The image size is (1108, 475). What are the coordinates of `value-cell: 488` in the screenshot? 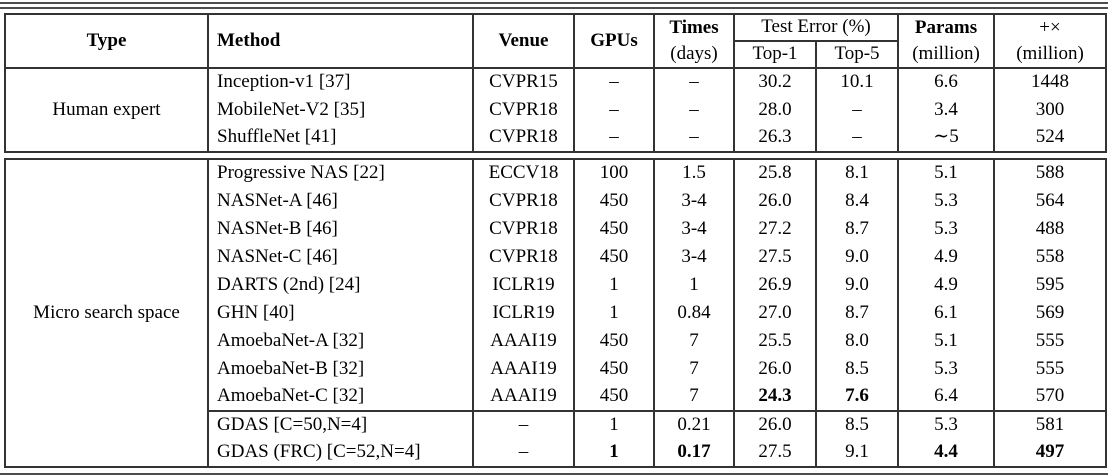 It's located at (1050, 229).